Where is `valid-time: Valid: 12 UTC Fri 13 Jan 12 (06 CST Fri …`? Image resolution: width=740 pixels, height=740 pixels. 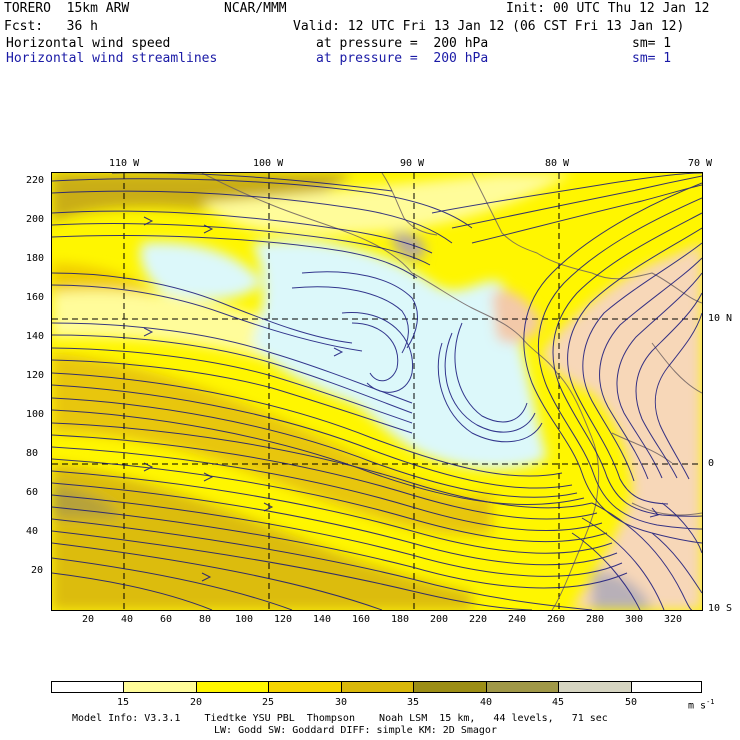
valid-time: Valid: 12 UTC Fri 13 Jan 12 (06 CST Fri … is located at coordinates (489, 26).